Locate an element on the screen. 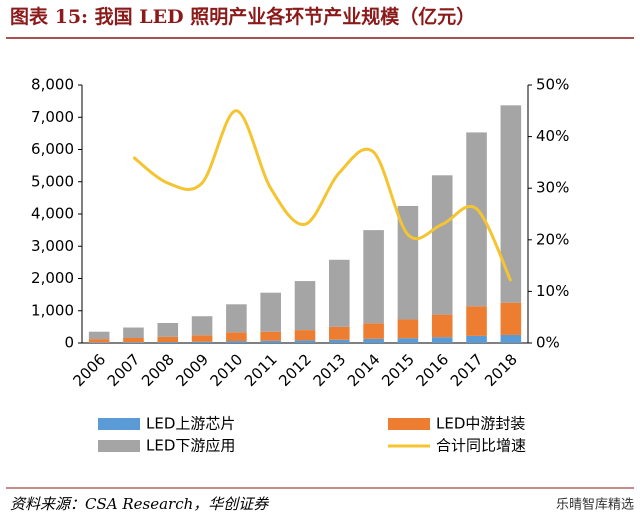 The image size is (640, 527). watermark: 乐晴智库精选 is located at coordinates (595, 505).